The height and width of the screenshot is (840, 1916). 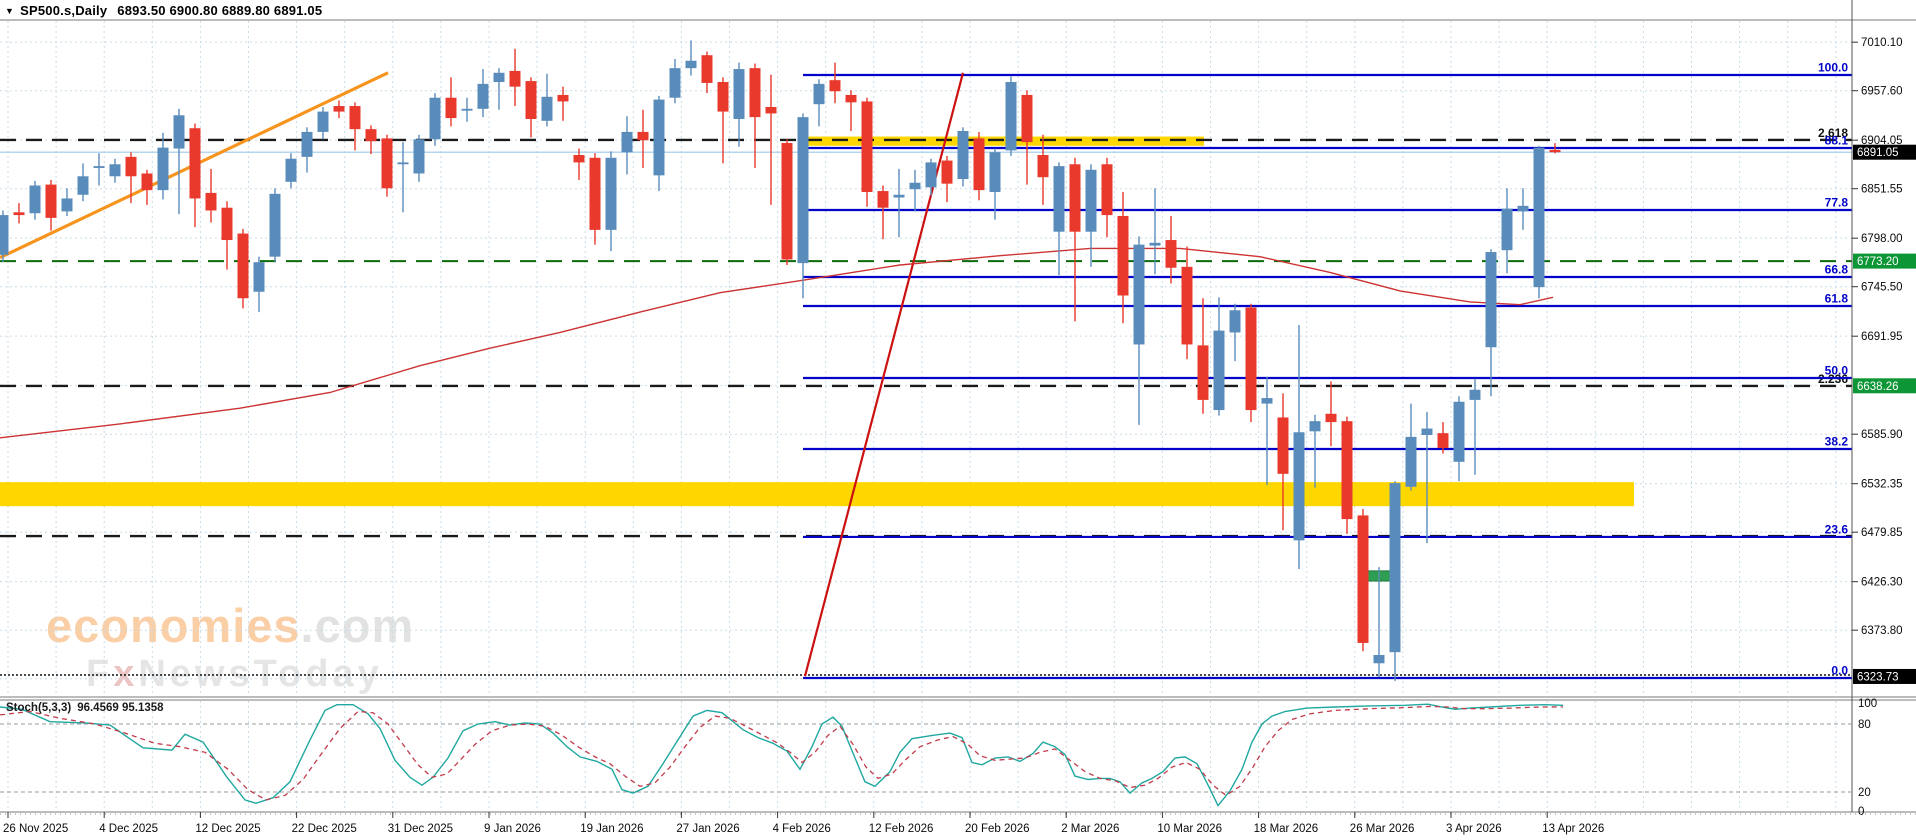 I want to click on time-tick-label: 4 Dec 2025, so click(x=128, y=829).